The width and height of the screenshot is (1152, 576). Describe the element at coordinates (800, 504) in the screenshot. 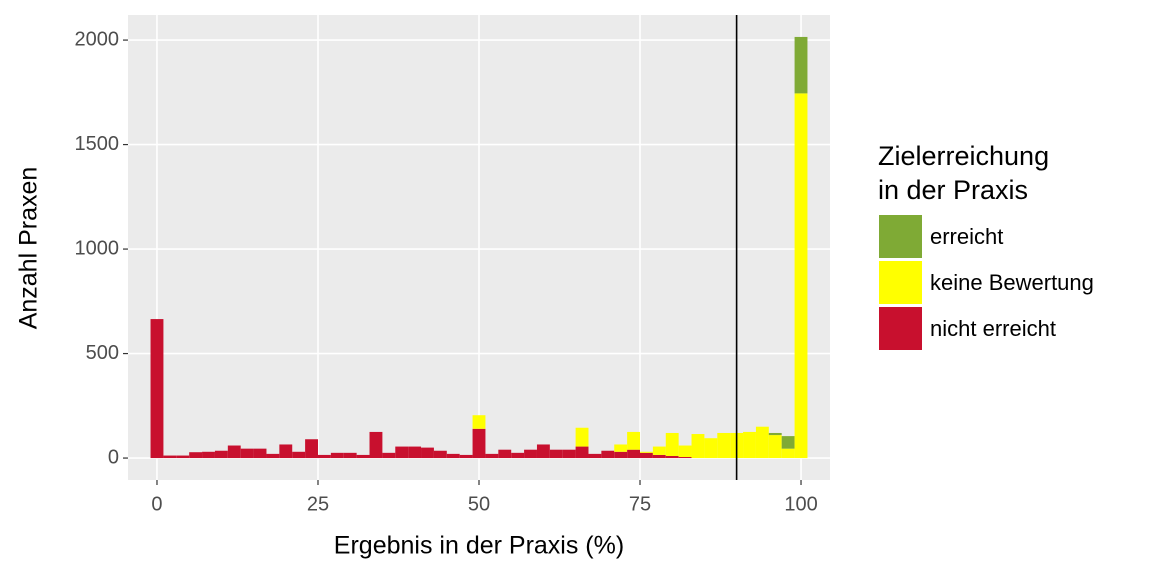

I see `x-tick-label: 100` at that location.